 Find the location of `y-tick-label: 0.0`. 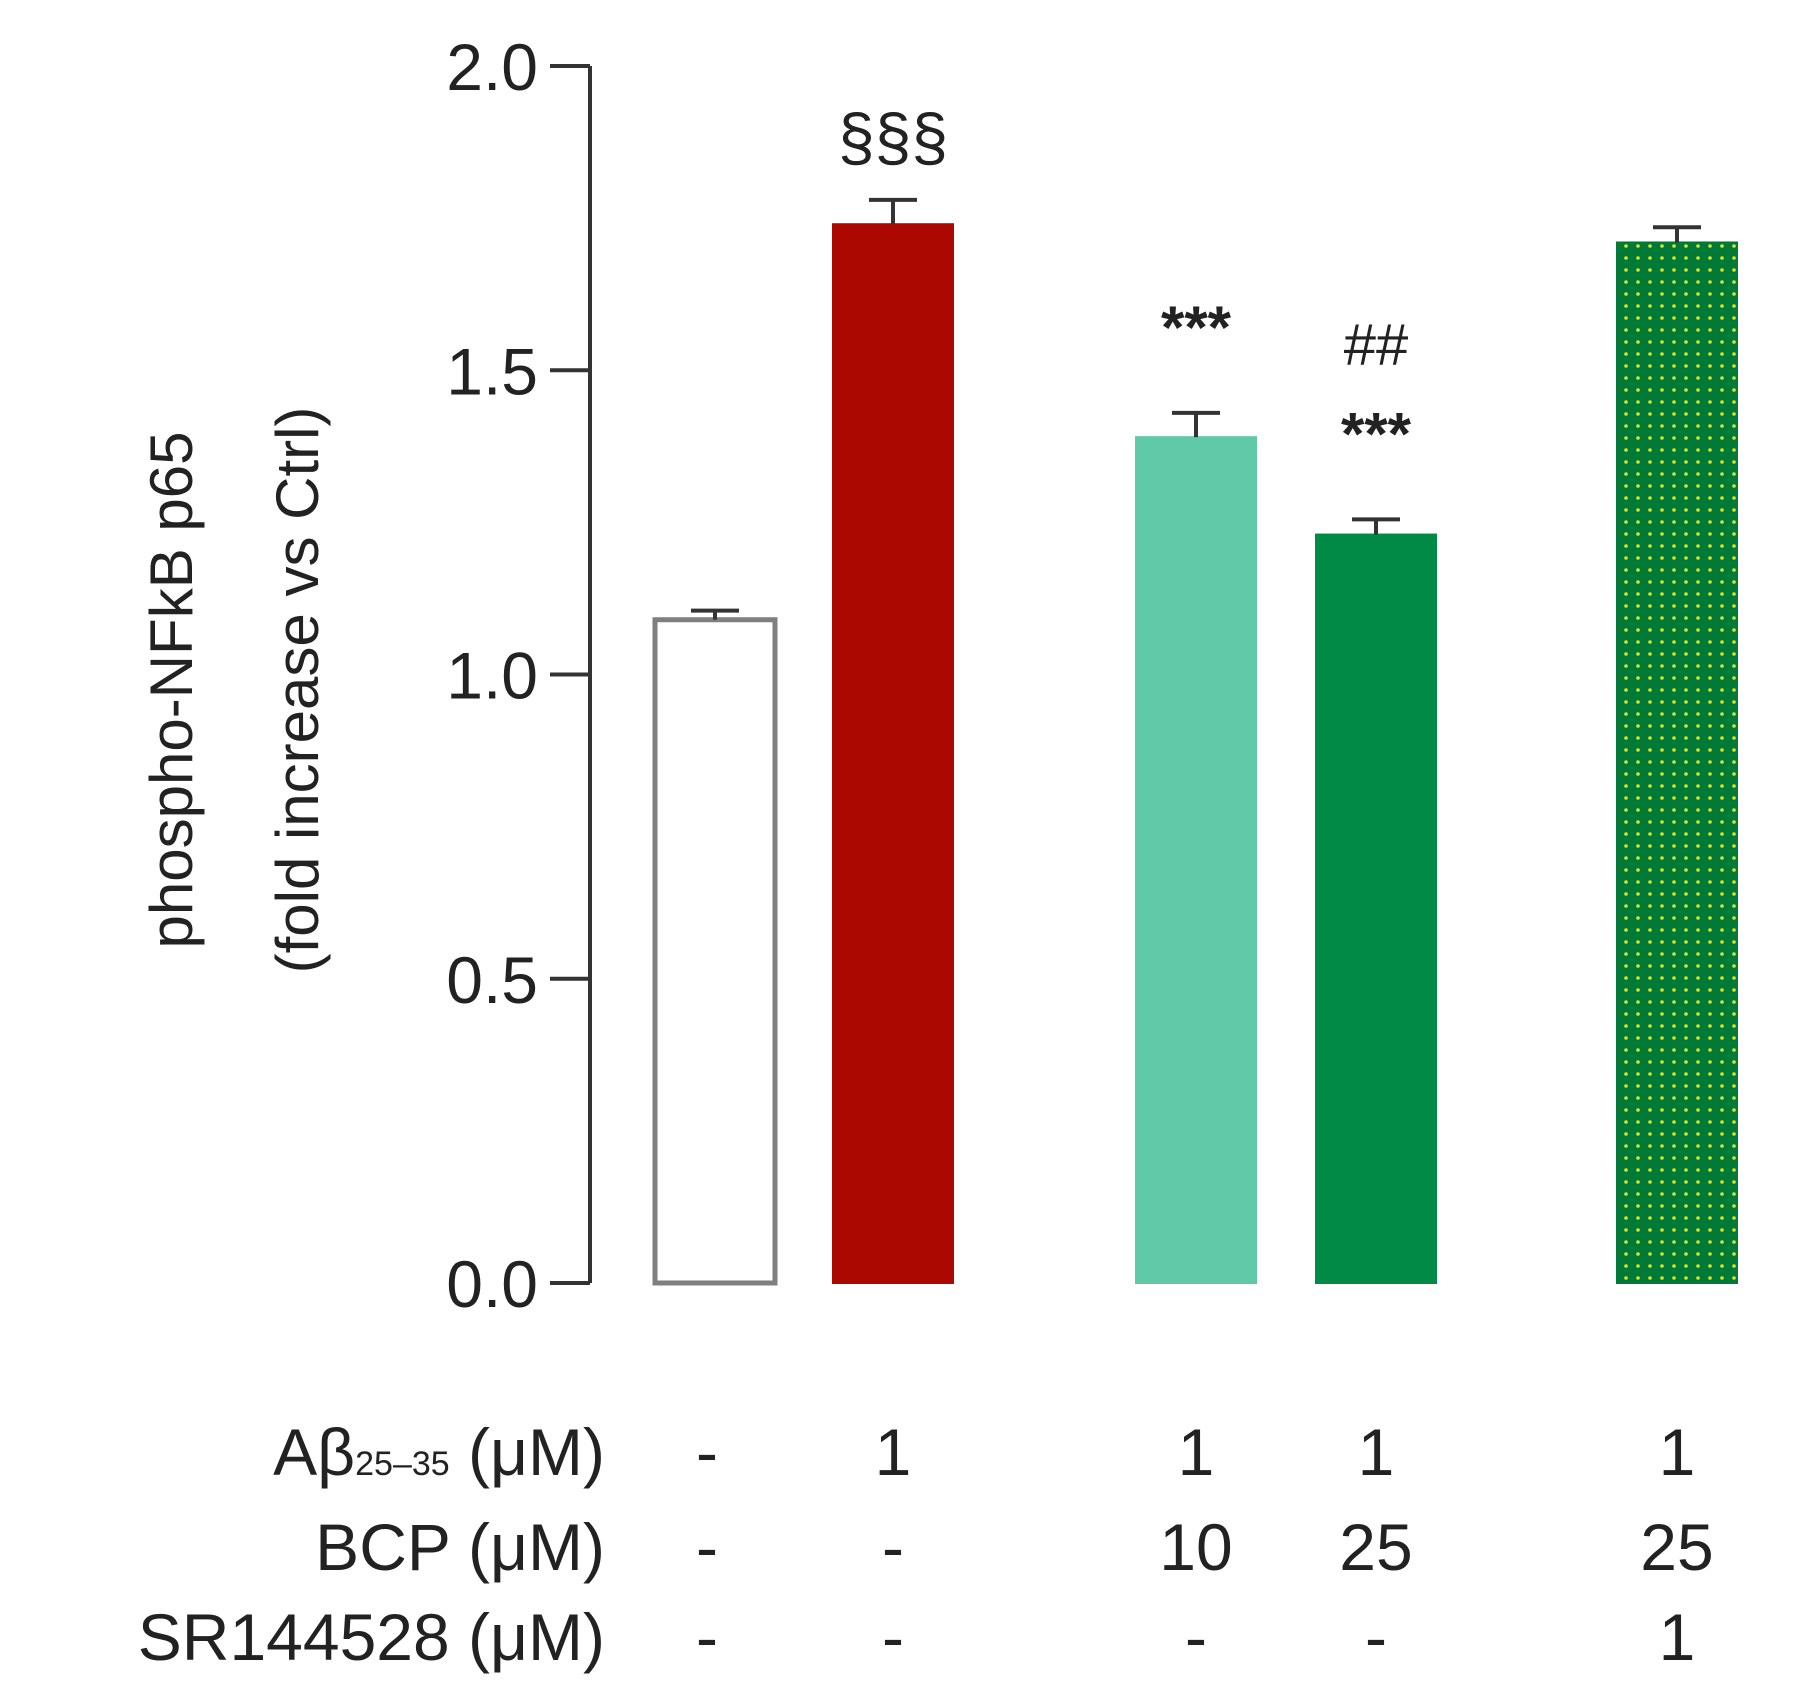

y-tick-label: 0.0 is located at coordinates (492, 1284).